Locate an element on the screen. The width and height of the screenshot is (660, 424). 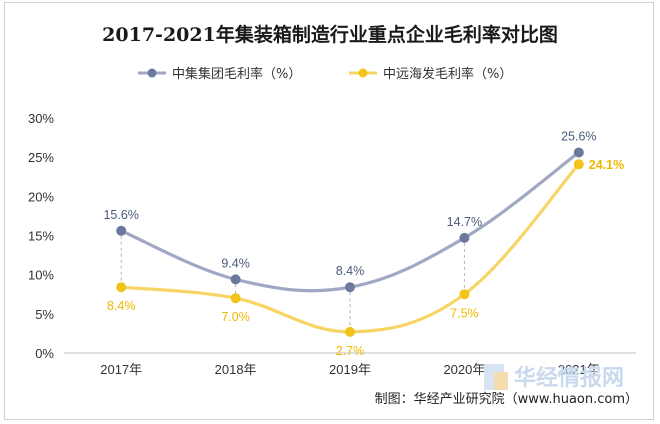
x-tick-label: 2021年 is located at coordinates (579, 369).